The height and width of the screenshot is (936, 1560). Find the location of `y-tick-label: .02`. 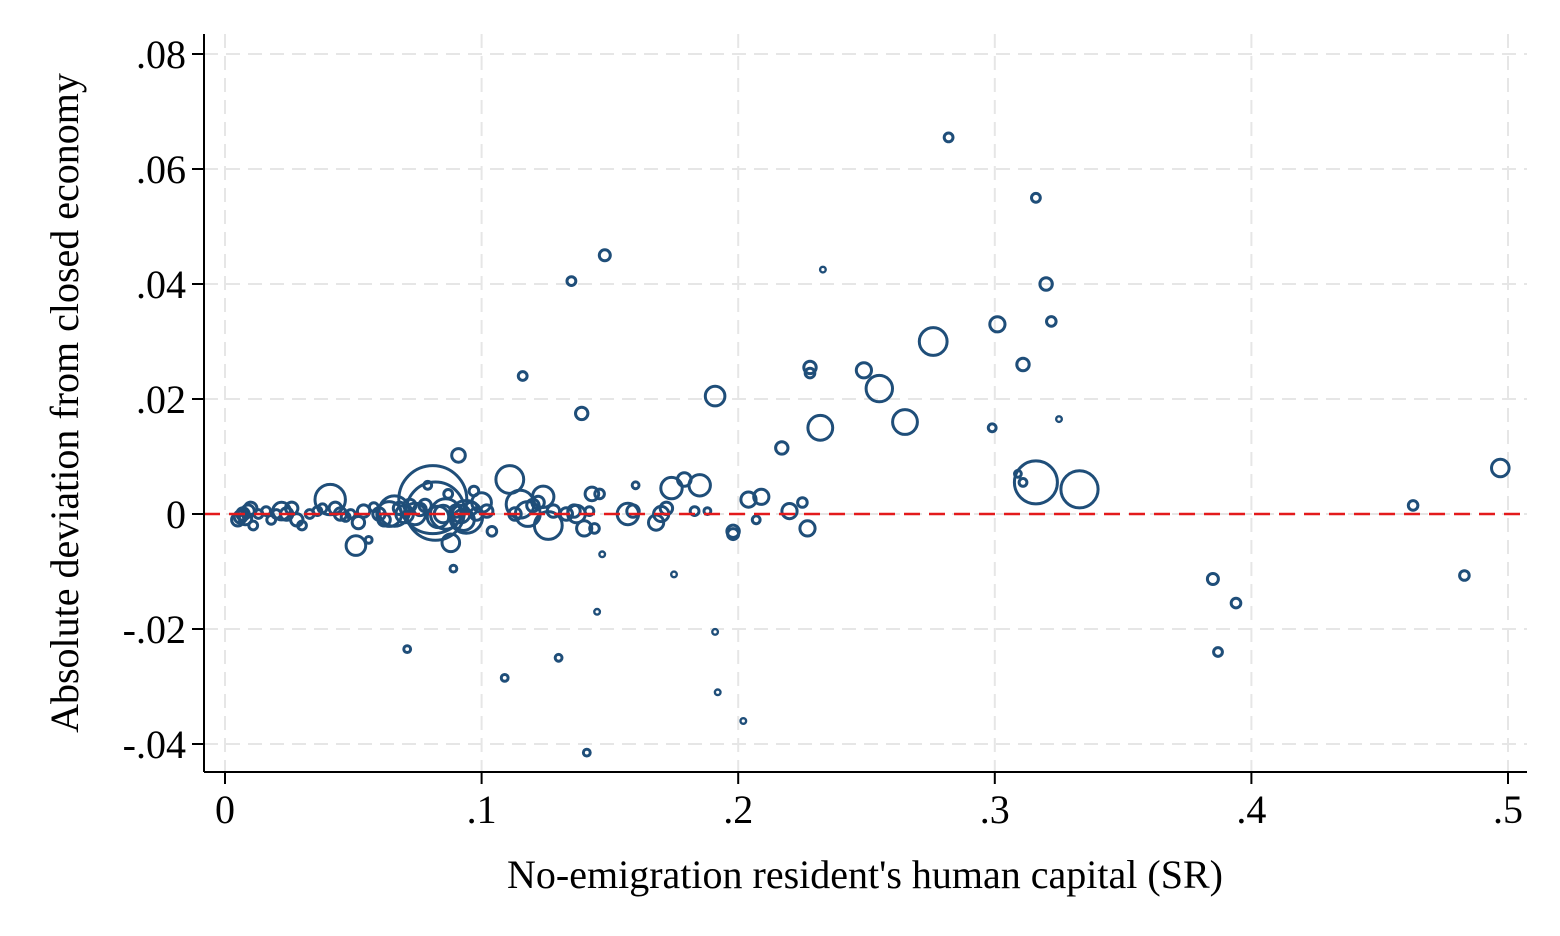

y-tick-label: .02 is located at coordinates (161, 399).